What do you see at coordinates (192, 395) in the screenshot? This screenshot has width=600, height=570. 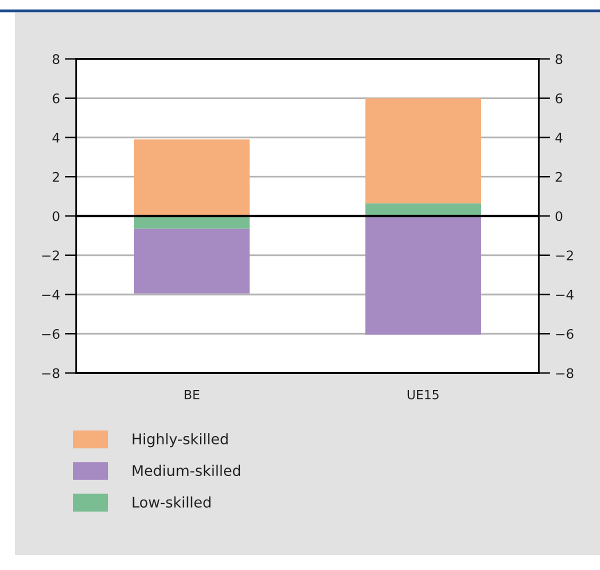 I see `x-tick-label: BE` at bounding box center [192, 395].